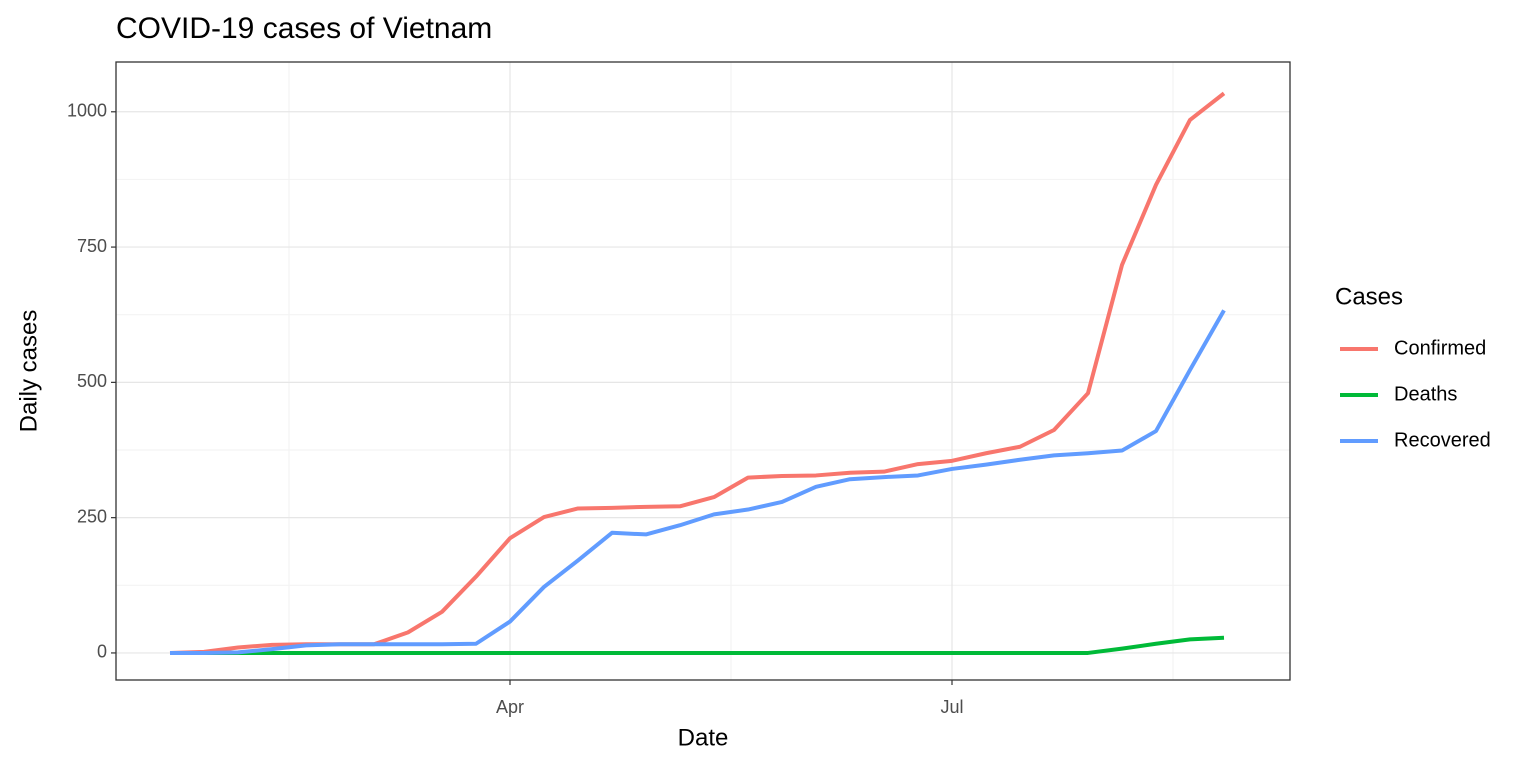  Describe the element at coordinates (951, 707) in the screenshot. I see `x-tick-label: Jul` at that location.